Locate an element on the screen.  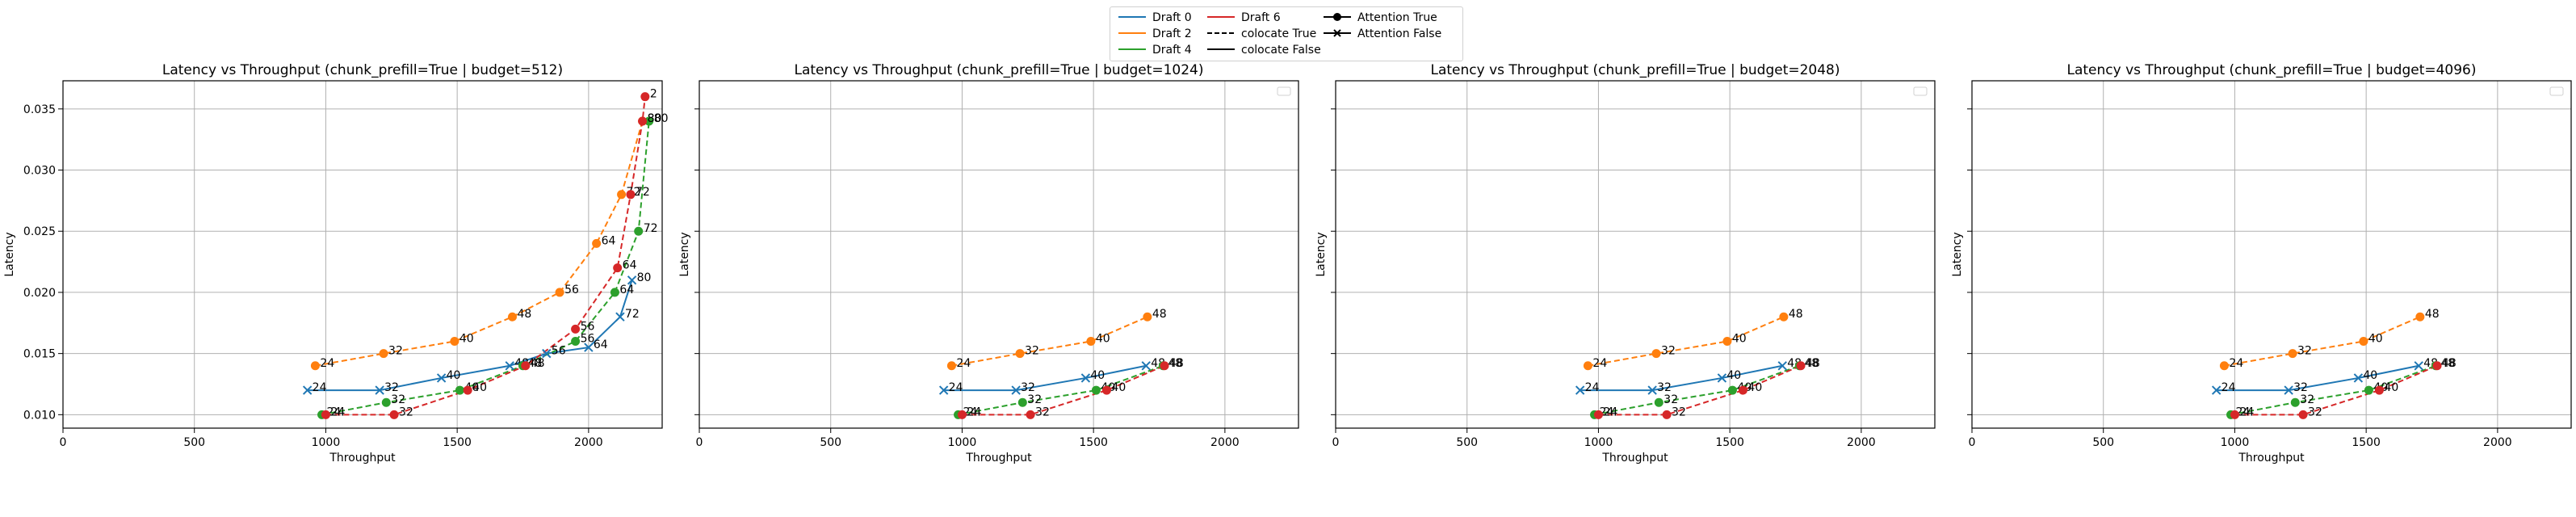
empty-legend-box is located at coordinates (1920, 91).